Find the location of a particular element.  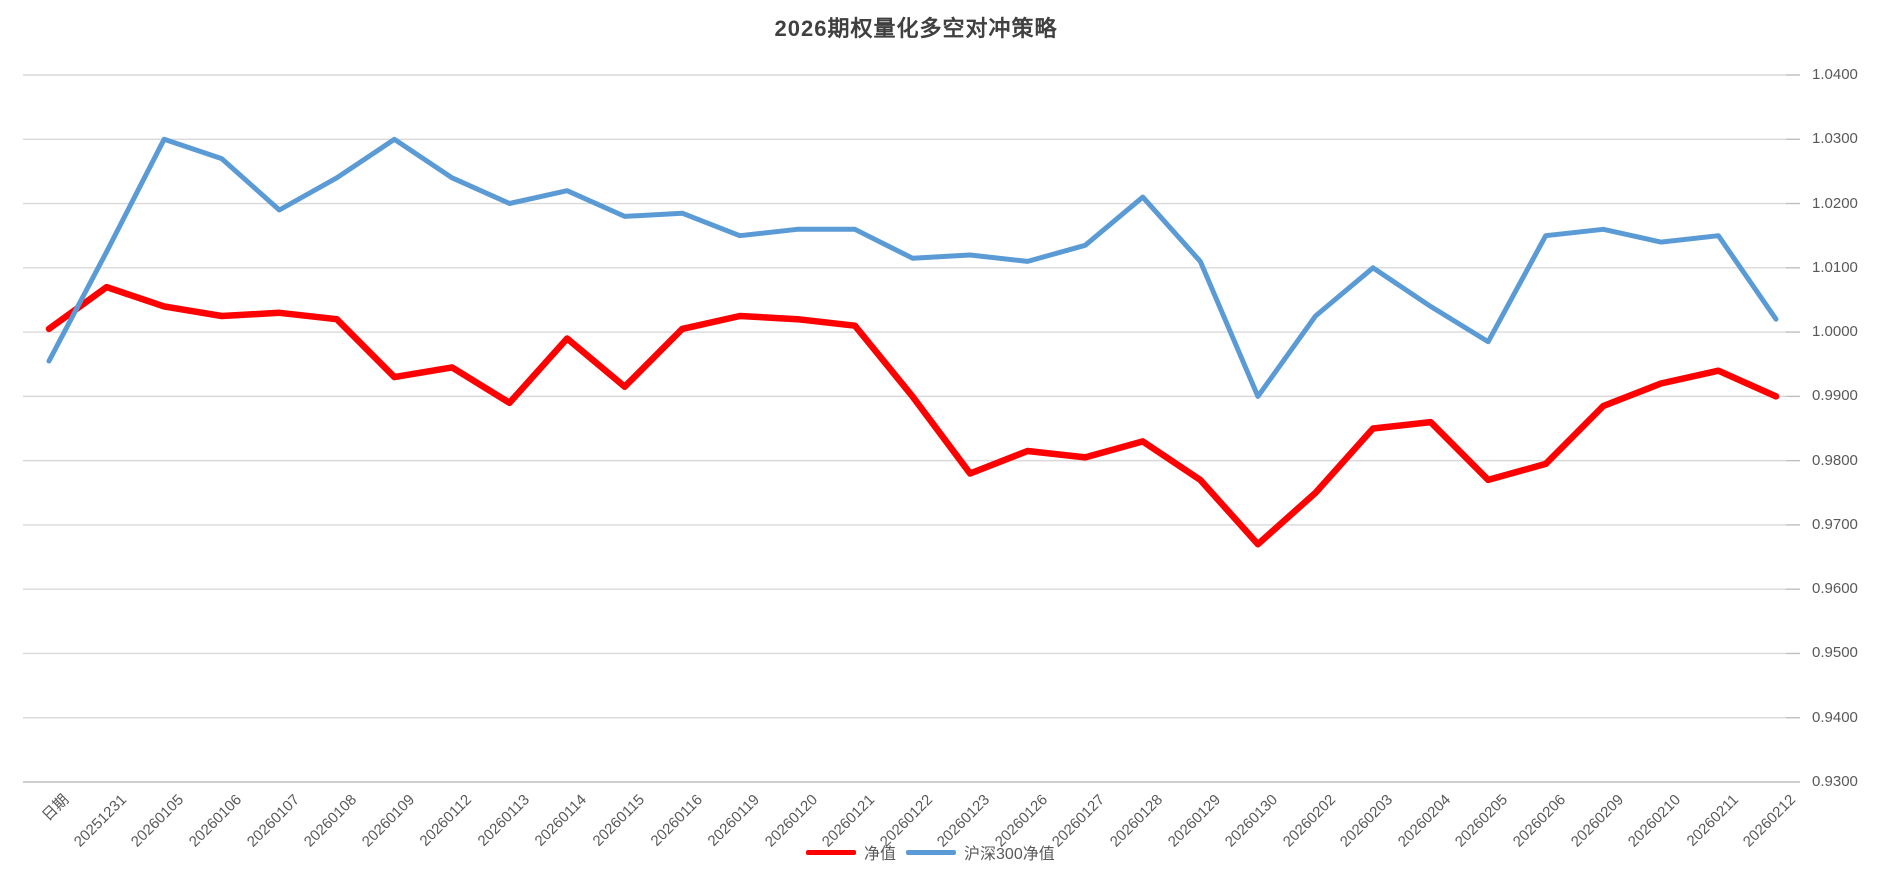

hs300-line-swatch is located at coordinates (931, 852).